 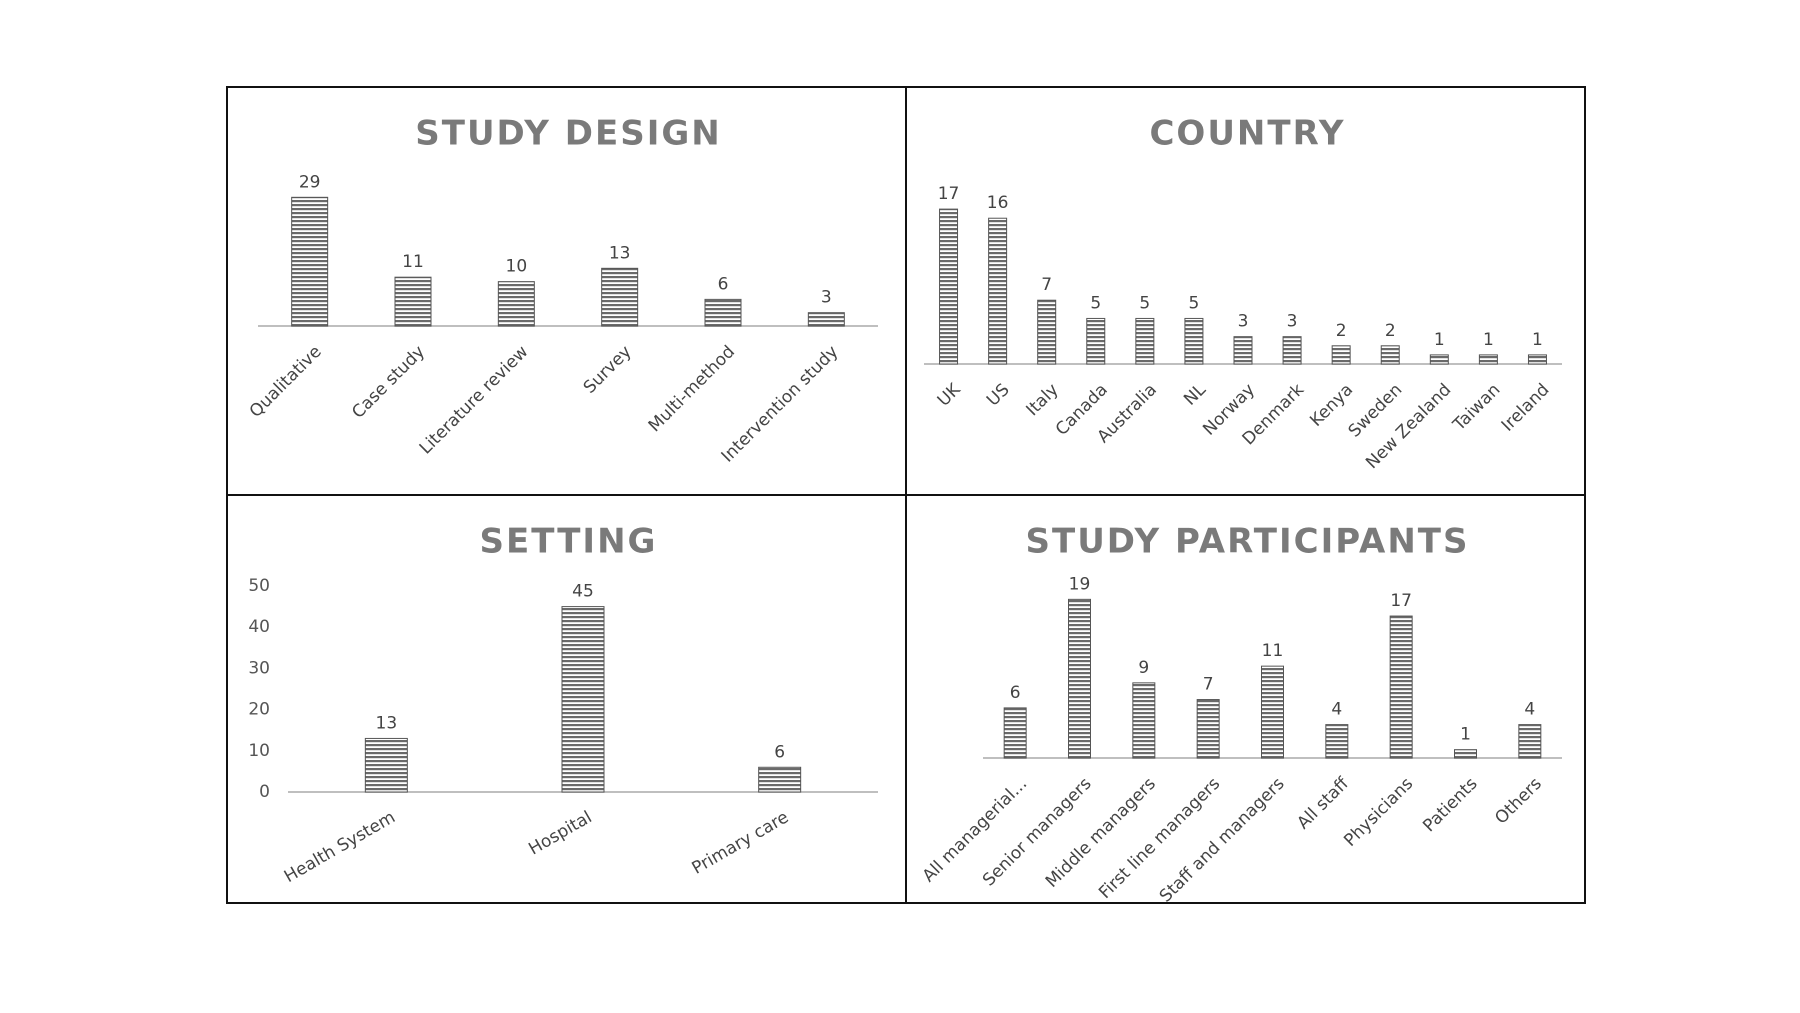 I want to click on bar-literature-review, so click(x=516, y=304).